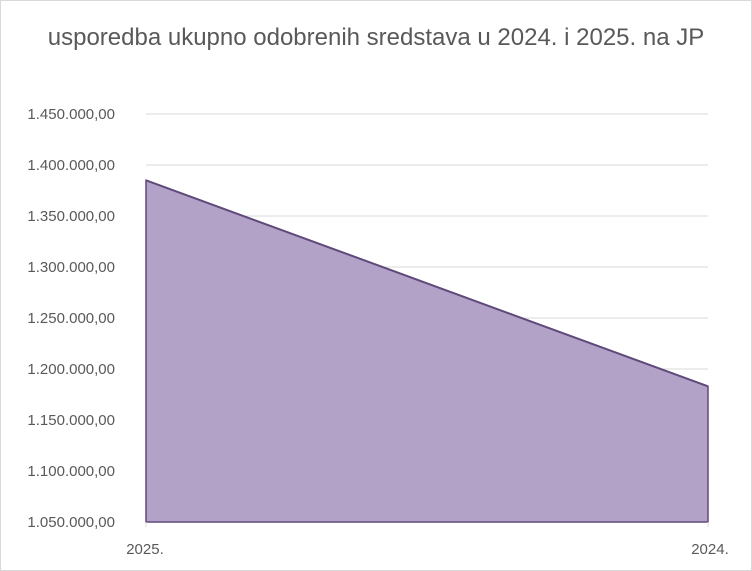 This screenshot has height=571, width=752. Describe the element at coordinates (71, 369) in the screenshot. I see `y-tick-label: 1.200.000,00` at that location.